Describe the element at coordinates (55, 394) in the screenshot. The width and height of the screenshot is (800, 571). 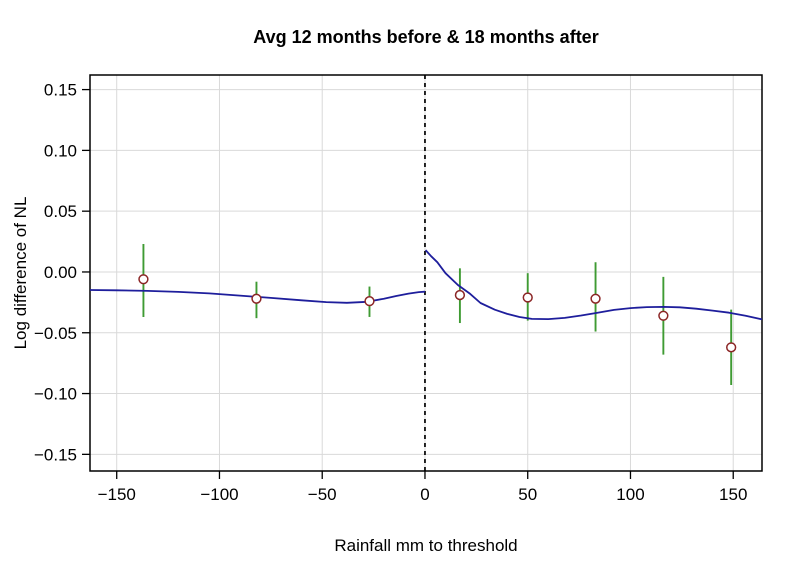
I see `y-tick-label: −0.10` at that location.